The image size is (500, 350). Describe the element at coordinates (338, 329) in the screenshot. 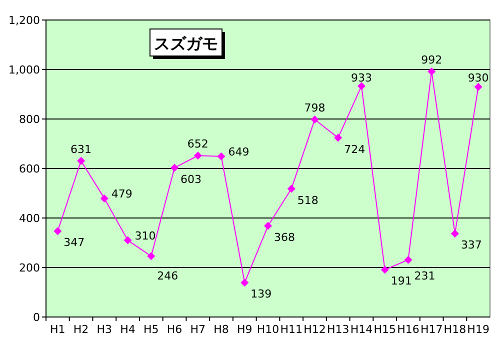

I see `x-tick-label: H13` at that location.